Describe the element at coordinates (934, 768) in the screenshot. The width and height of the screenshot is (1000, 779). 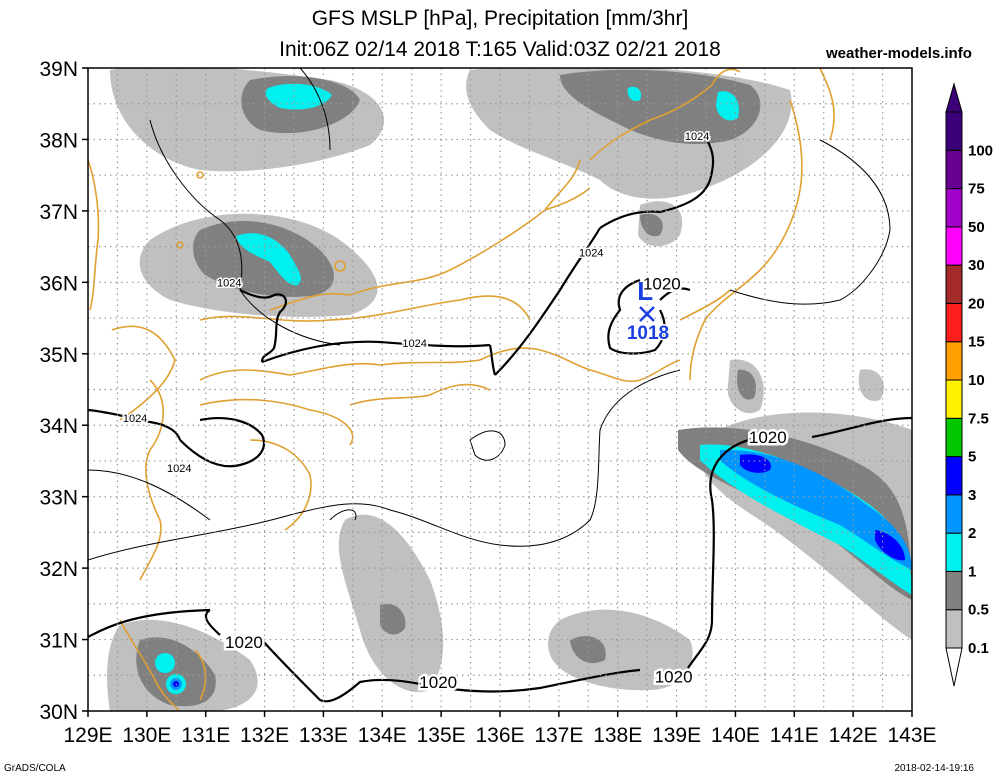
I see `footer-timestamp: 2018-02-14-19:16` at that location.